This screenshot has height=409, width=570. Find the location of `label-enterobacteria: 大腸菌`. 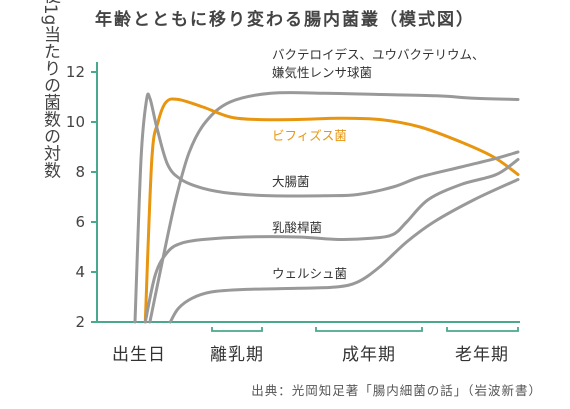

label-enterobacteria: 大腸菌 is located at coordinates (291, 181).